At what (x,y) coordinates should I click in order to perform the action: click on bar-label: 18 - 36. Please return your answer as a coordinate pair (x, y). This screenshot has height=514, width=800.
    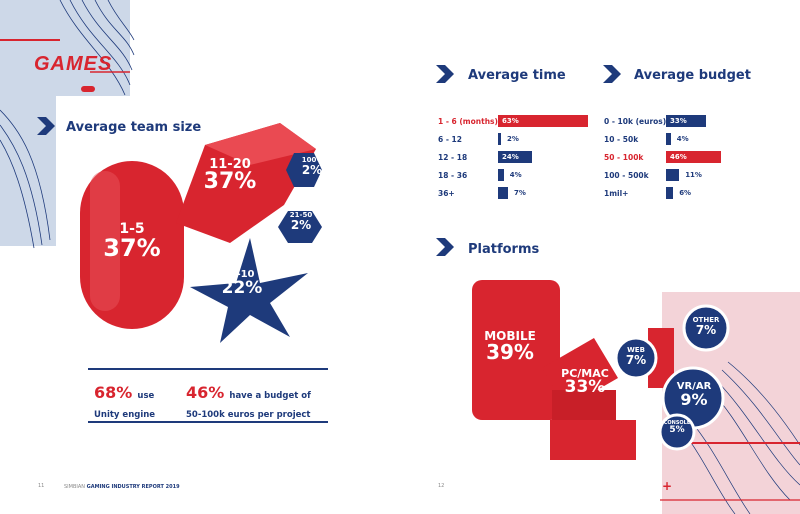
    Looking at the image, I should click on (453, 175).